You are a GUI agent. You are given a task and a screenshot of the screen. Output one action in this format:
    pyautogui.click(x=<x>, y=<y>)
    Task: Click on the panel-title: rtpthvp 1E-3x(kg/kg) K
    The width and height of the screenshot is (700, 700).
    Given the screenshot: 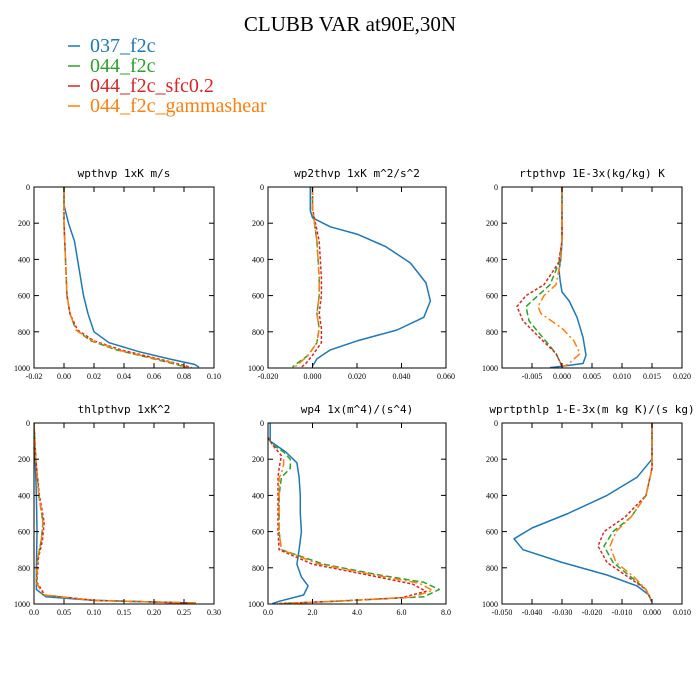 What is the action you would take?
    pyautogui.click(x=592, y=173)
    